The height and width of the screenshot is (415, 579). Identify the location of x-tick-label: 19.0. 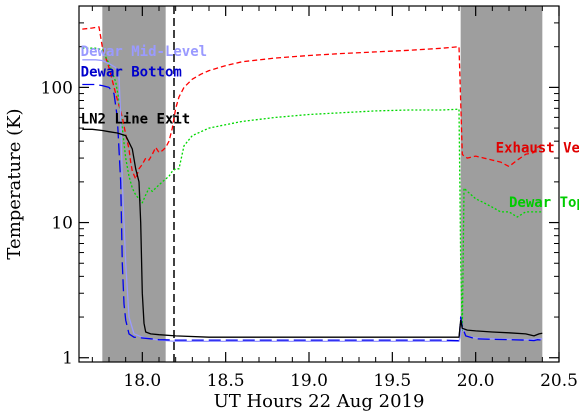
(309, 381).